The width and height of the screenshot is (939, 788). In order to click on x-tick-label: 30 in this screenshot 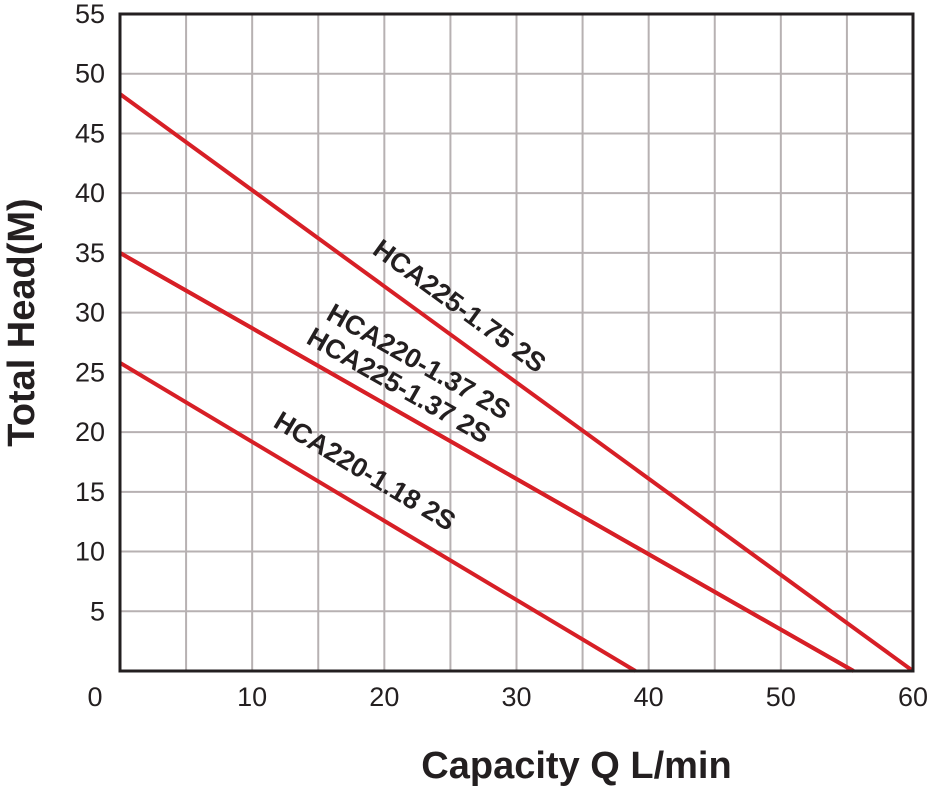, I will do `click(516, 697)`.